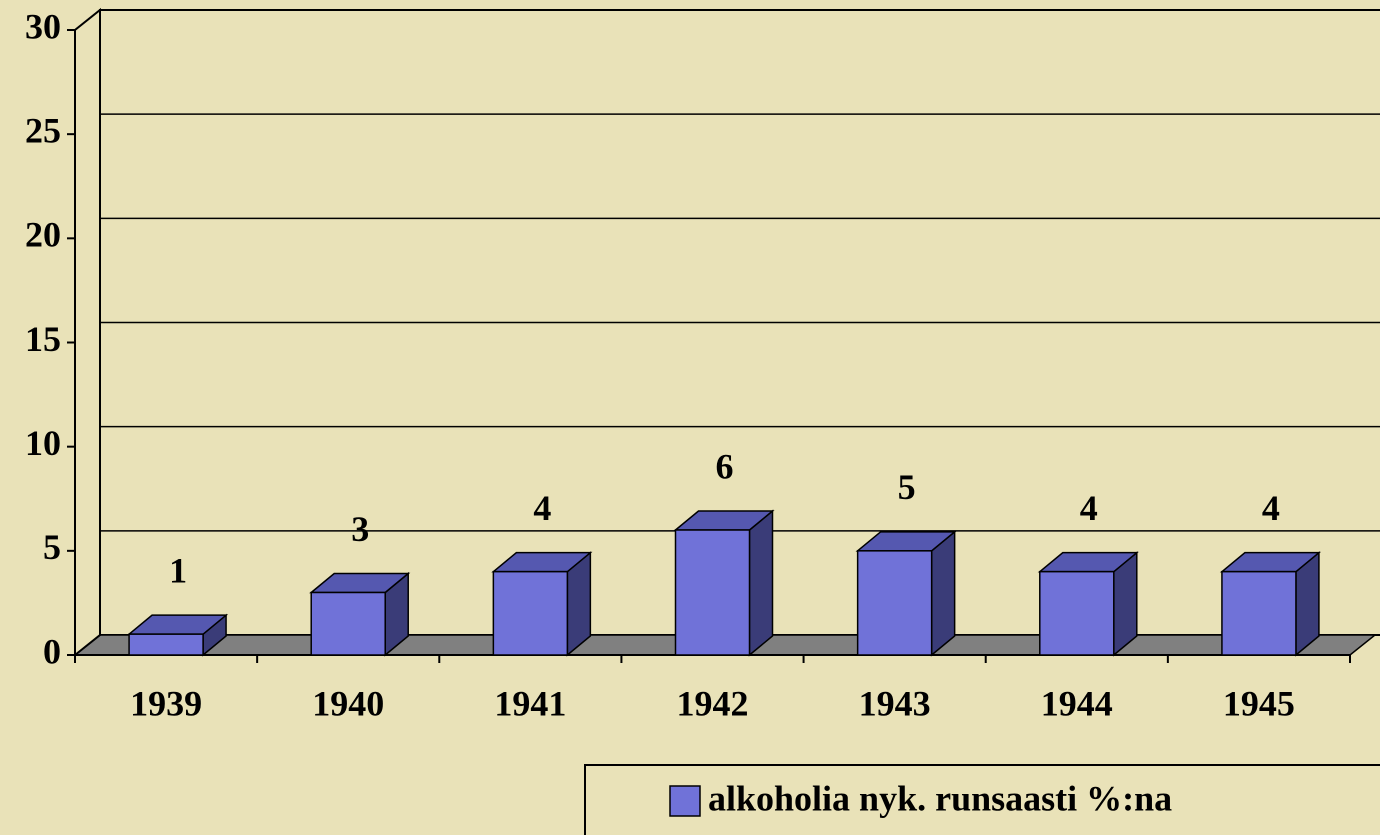 This screenshot has width=1380, height=835. I want to click on x-tick-label: 1943, so click(895, 703).